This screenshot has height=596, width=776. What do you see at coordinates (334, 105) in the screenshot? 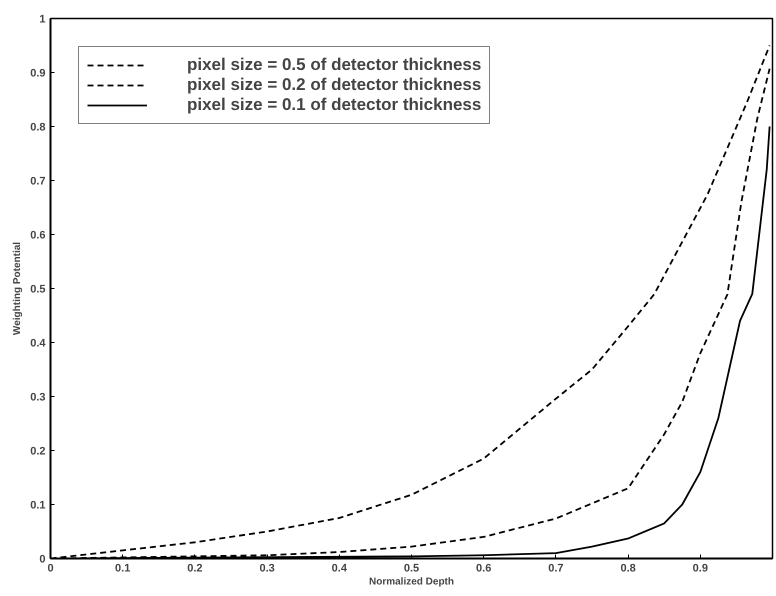
I see `legend-label: pixel size = 0.1 of detector thickness` at bounding box center [334, 105].